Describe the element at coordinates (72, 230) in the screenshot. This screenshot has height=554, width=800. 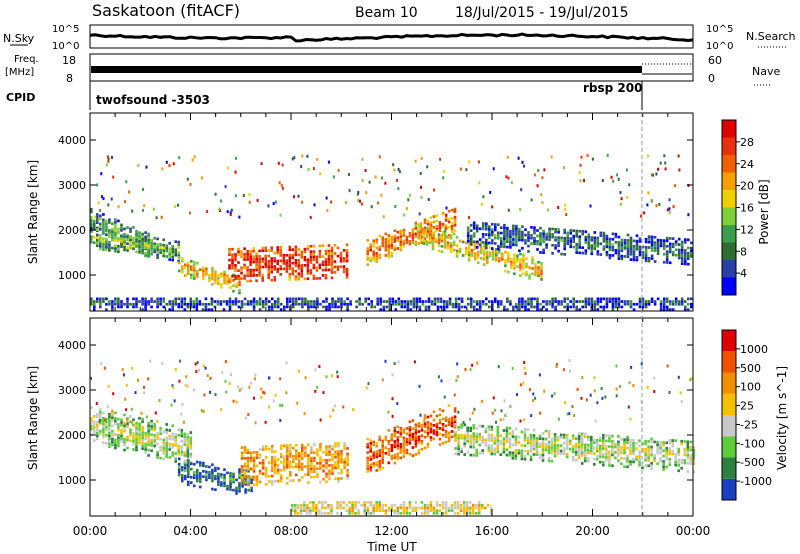
I see `y-tick-label: 2000` at that location.